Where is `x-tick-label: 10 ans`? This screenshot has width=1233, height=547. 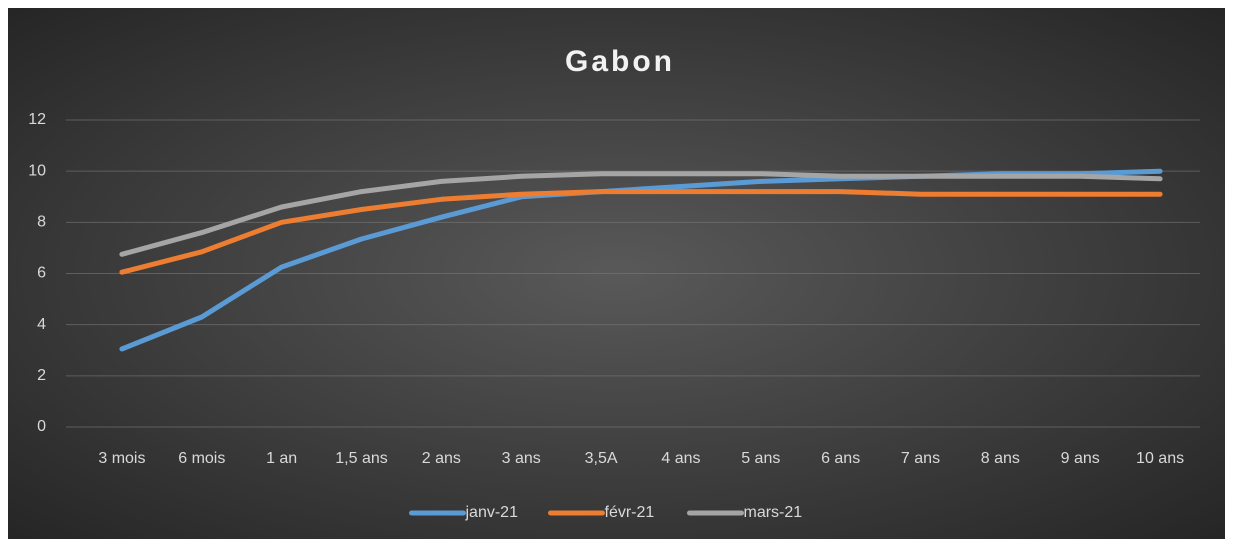
x-tick-label: 10 ans is located at coordinates (1160, 458).